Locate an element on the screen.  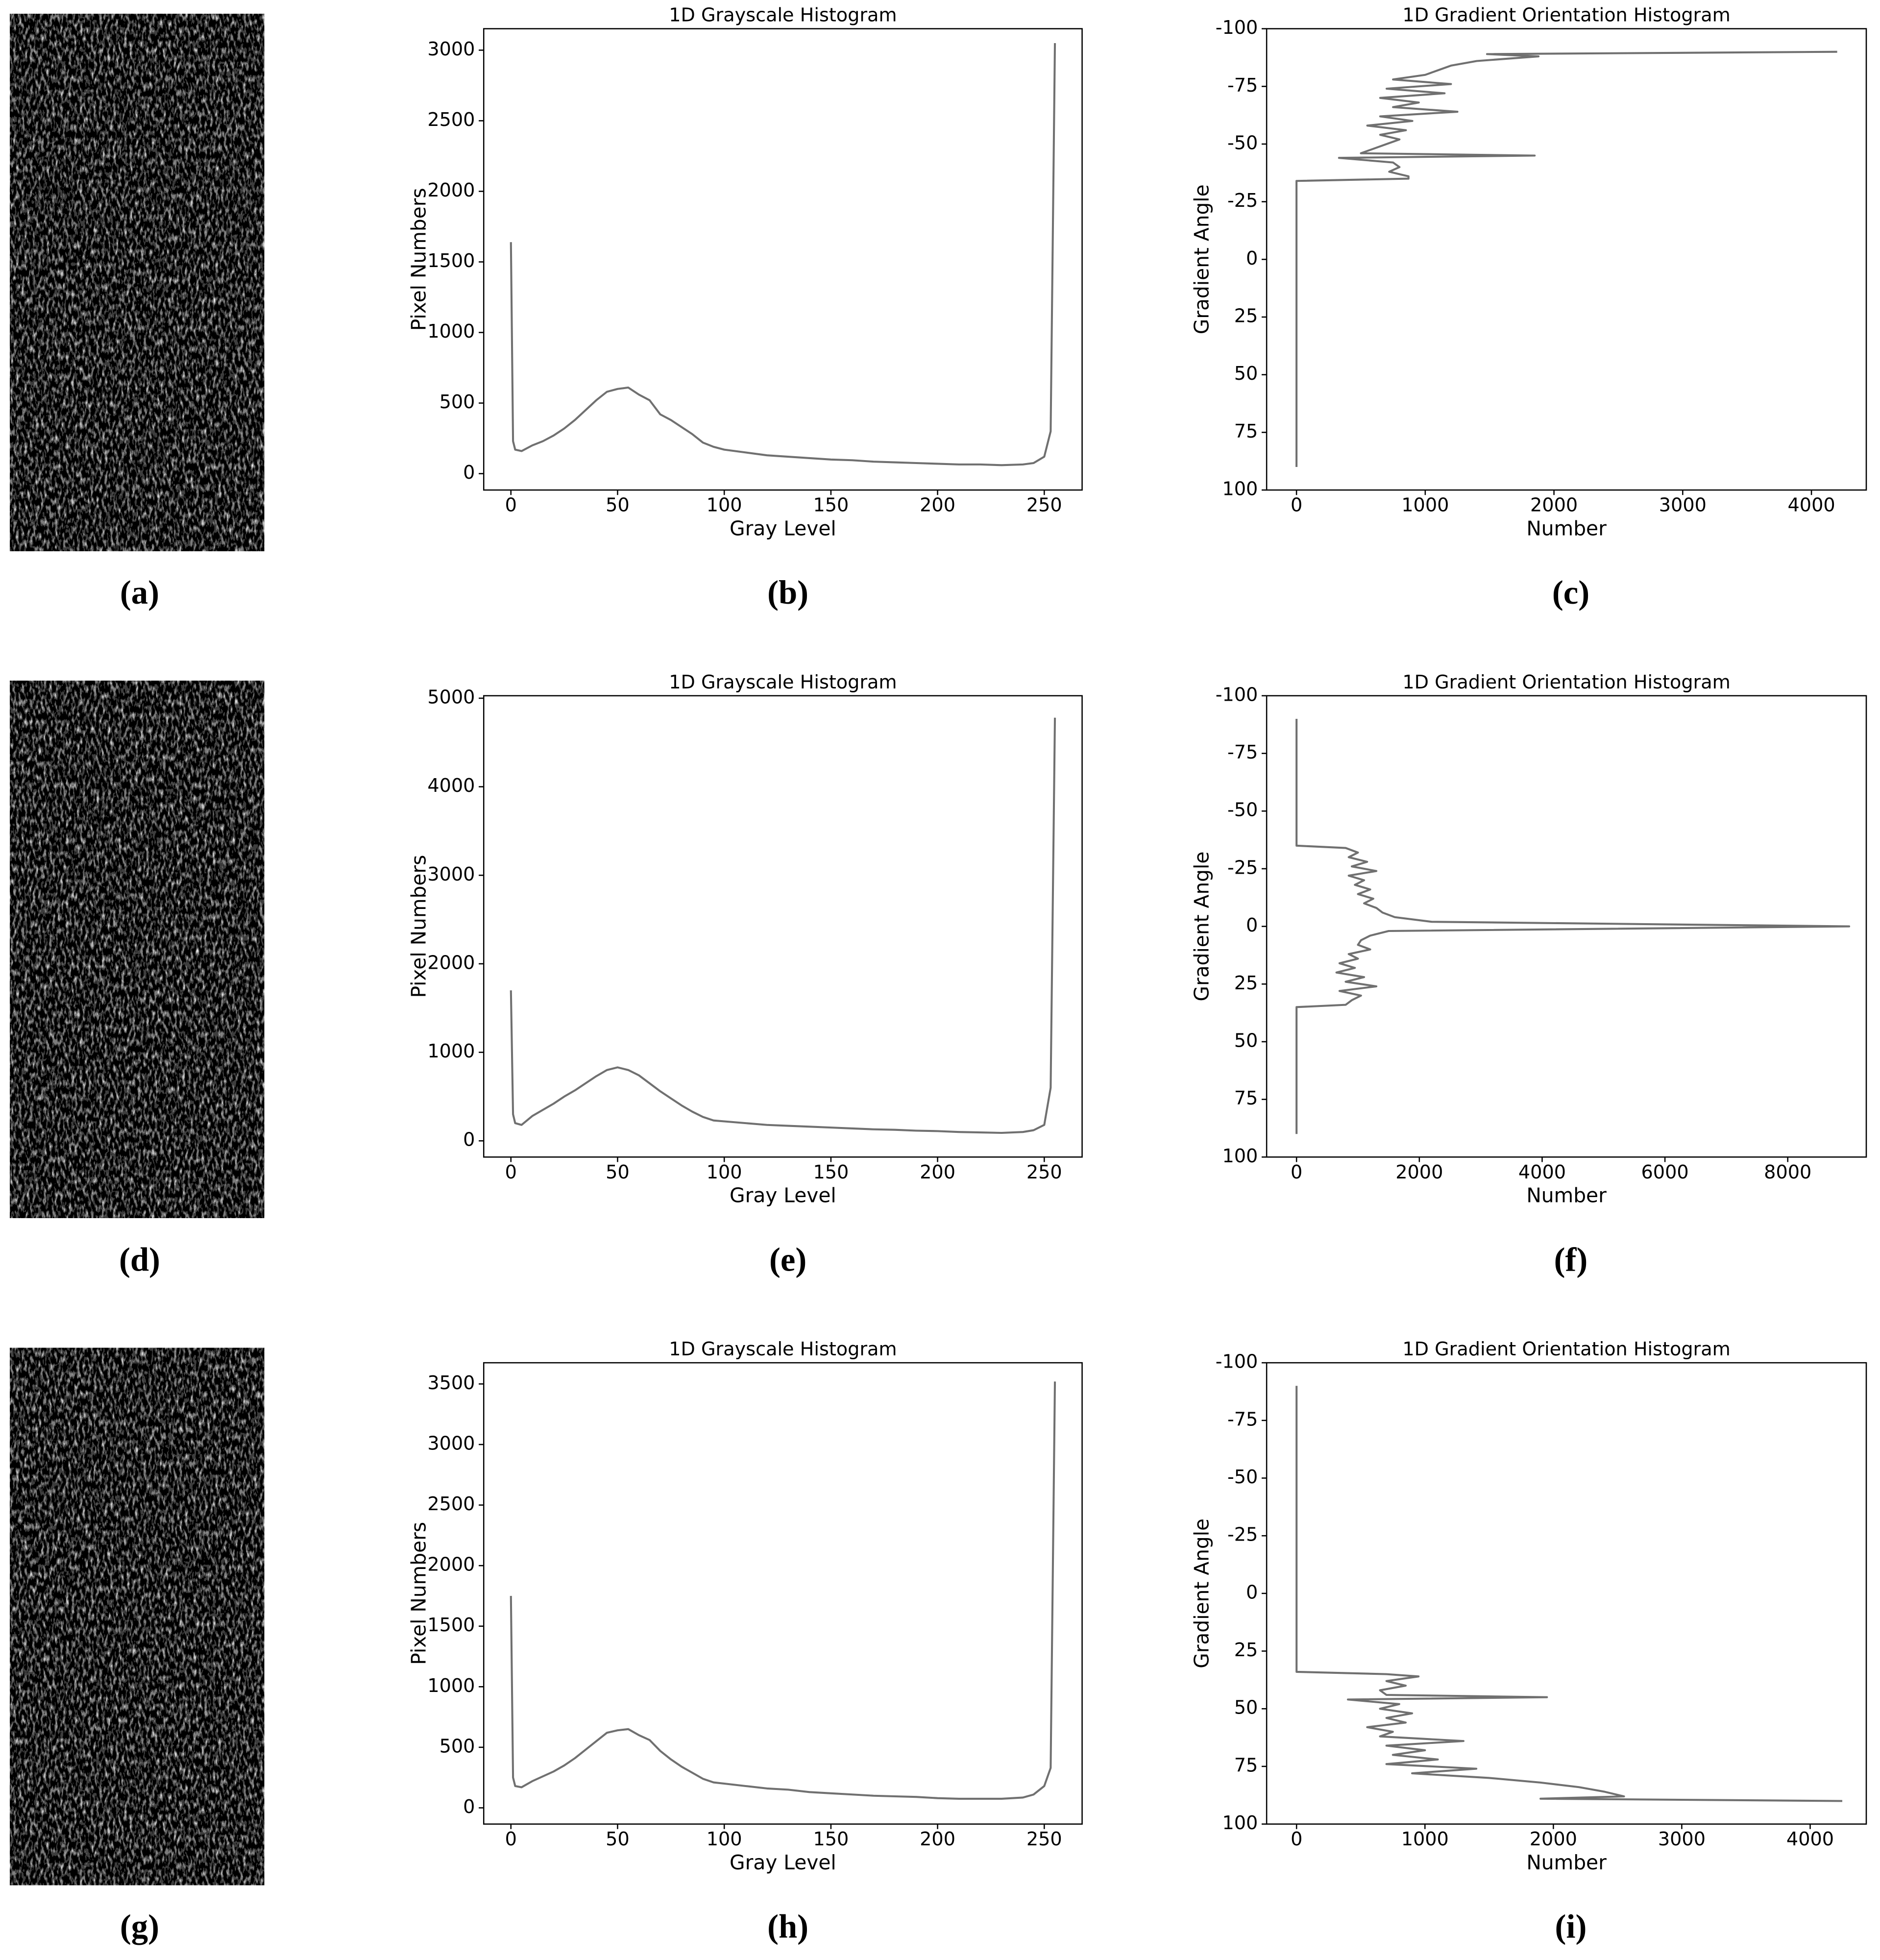
panel-caption: (f) is located at coordinates (1571, 1259).